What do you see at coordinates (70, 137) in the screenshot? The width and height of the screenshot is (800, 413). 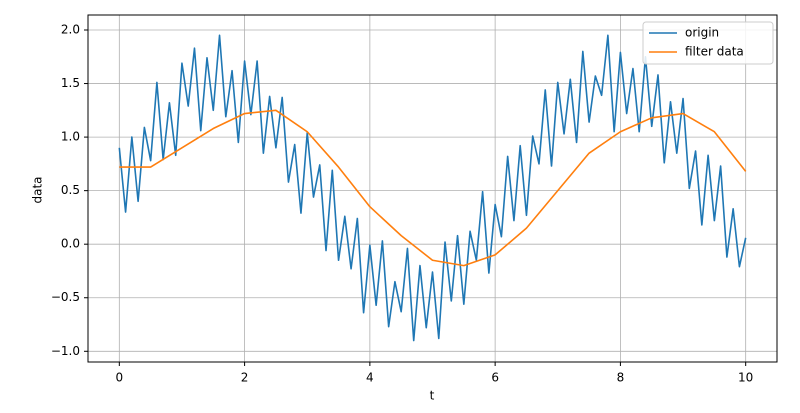 I see `y-tick-label: 1.0` at bounding box center [70, 137].